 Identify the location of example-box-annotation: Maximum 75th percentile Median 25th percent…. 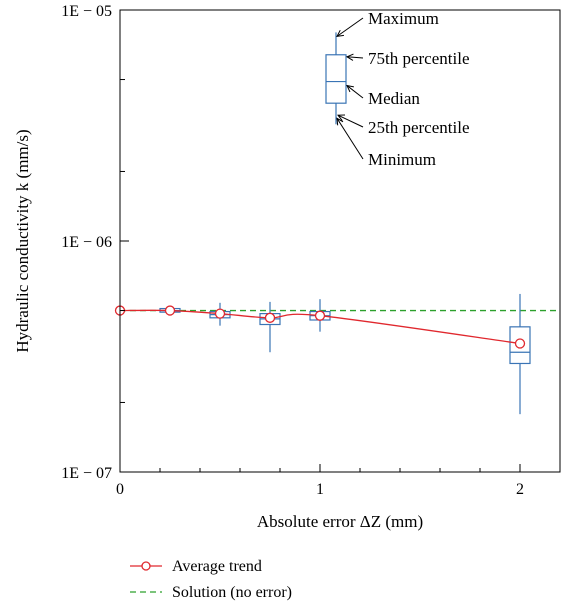
(397, 89).